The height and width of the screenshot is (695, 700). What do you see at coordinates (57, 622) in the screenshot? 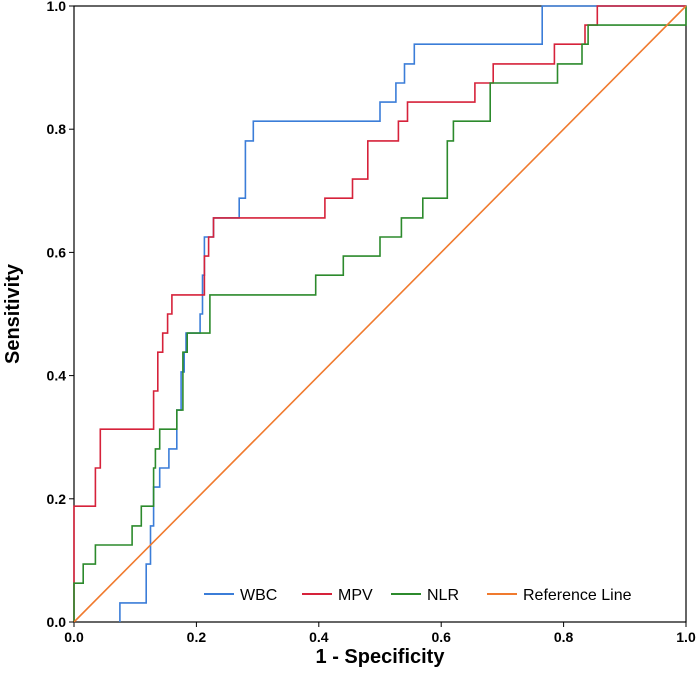
I see `y-tick-label: 0.0` at bounding box center [57, 622].